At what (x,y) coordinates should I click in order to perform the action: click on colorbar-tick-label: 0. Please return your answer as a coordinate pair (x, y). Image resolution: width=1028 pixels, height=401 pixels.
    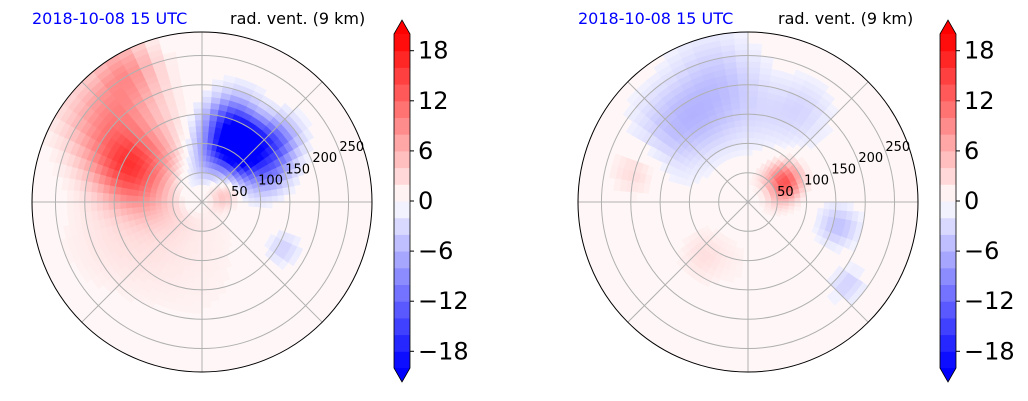
    Looking at the image, I should click on (971, 201).